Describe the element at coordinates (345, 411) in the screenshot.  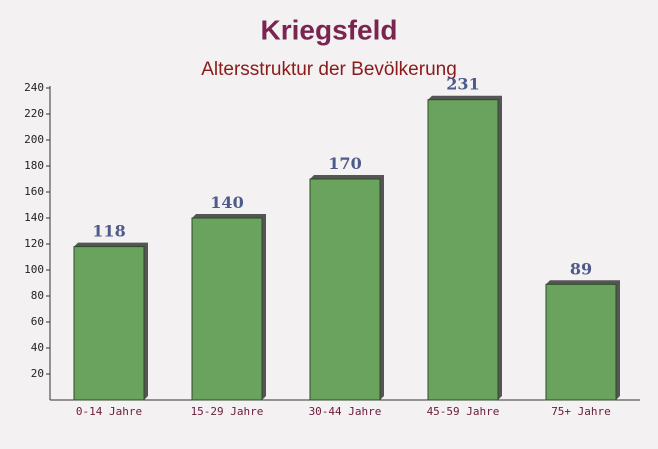
I see `x-tick-label: 30-44 Jahre` at that location.